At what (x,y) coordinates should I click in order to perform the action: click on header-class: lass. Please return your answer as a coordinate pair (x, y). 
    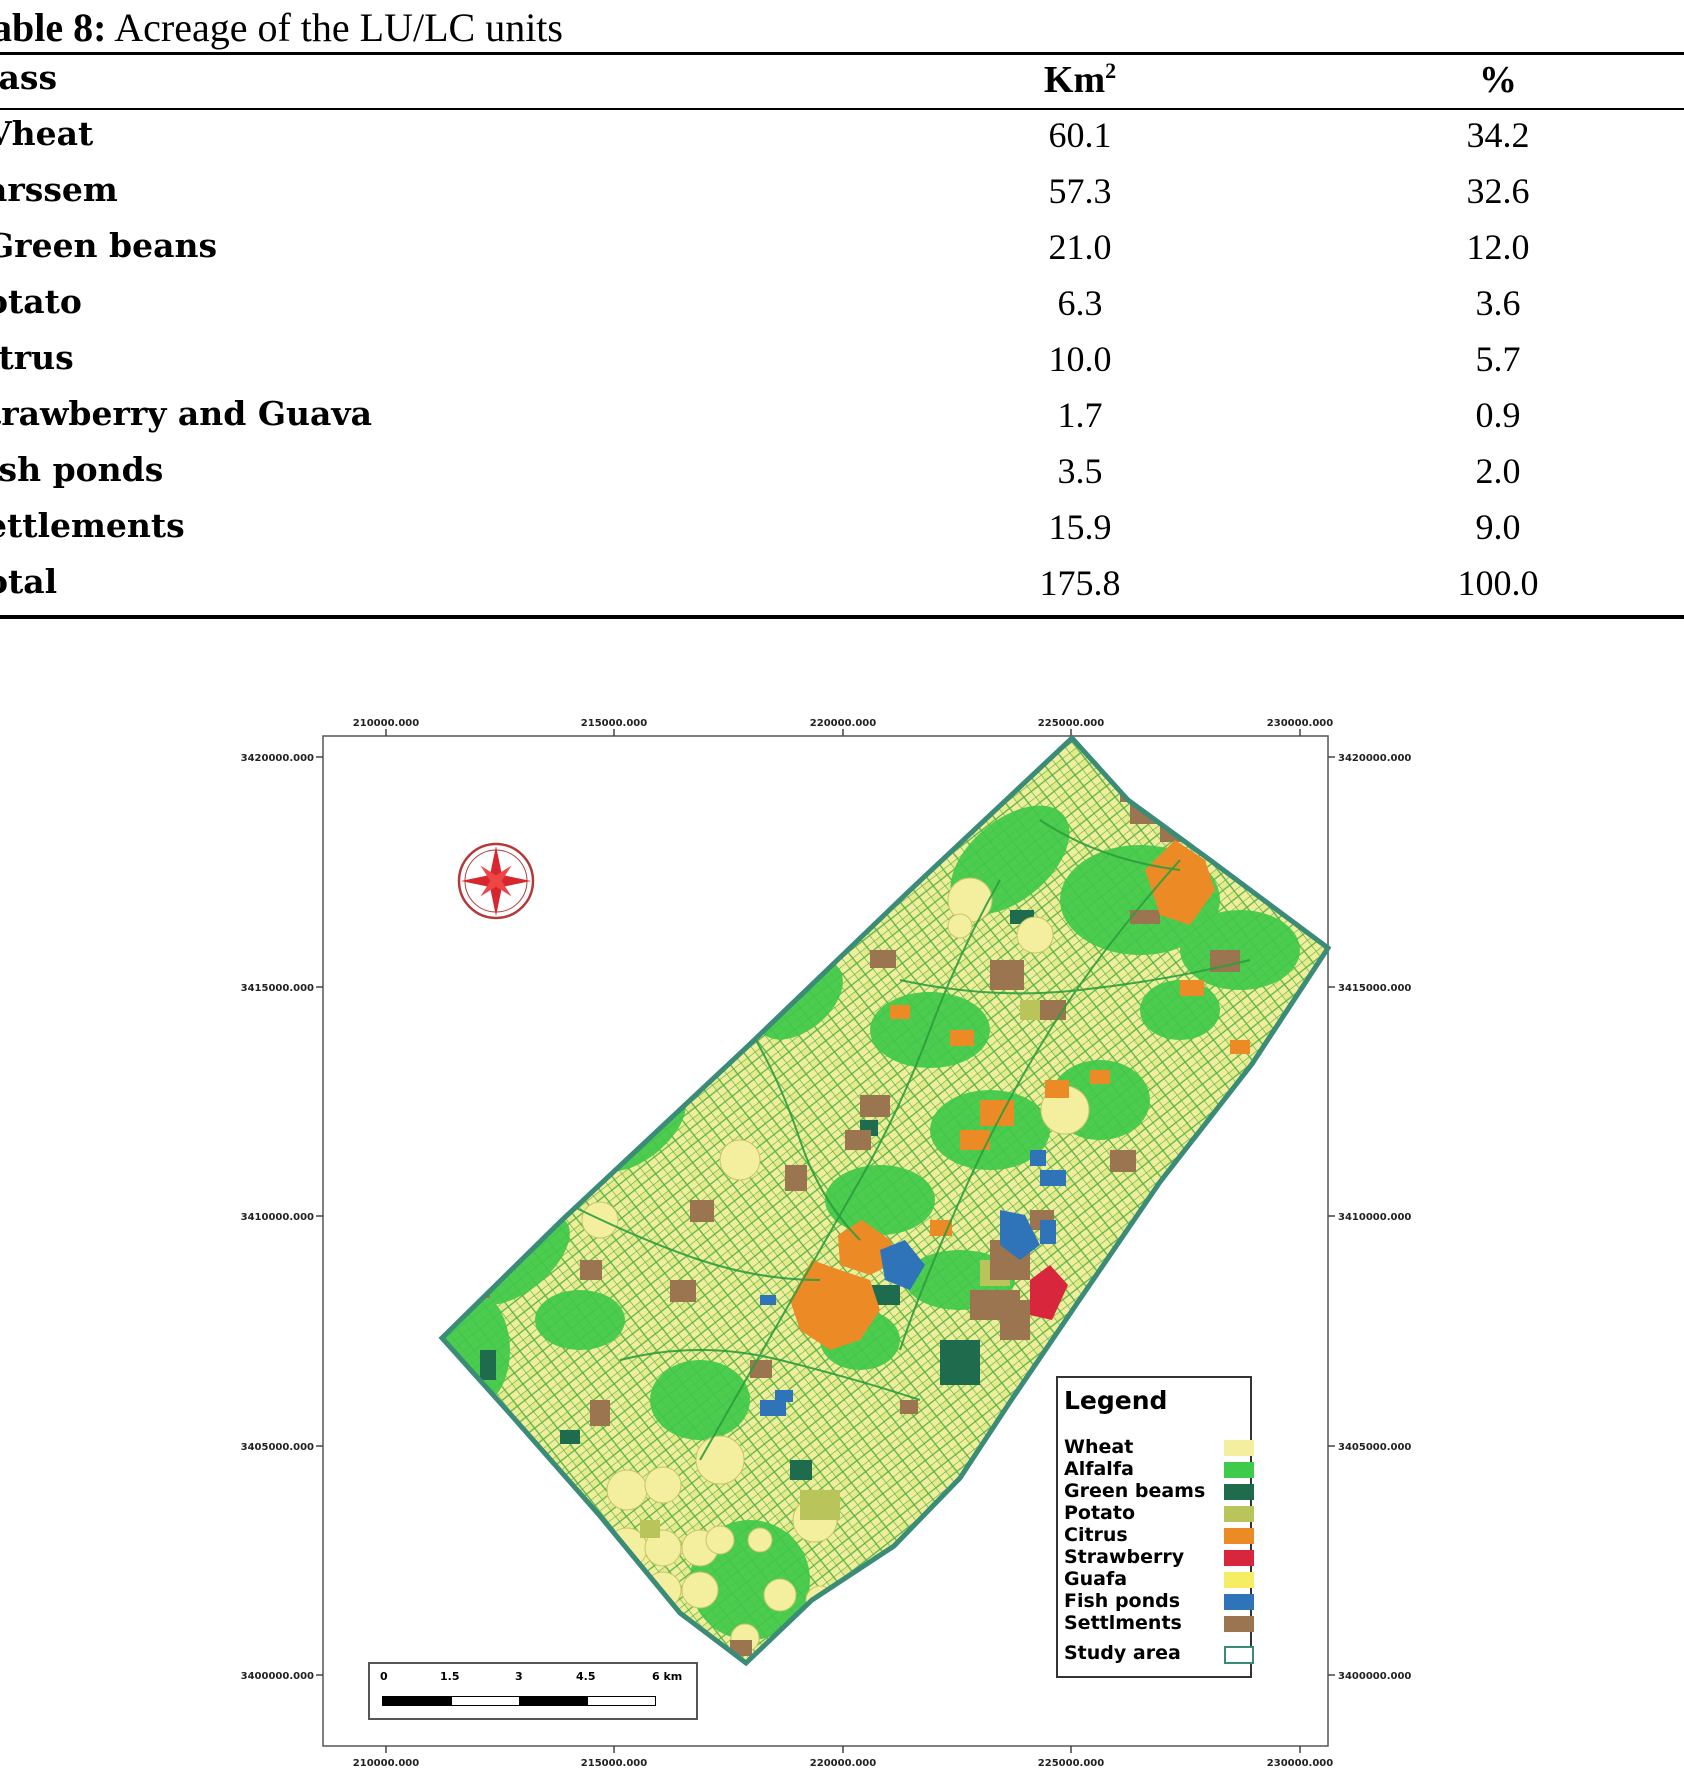
    Looking at the image, I should click on (29, 77).